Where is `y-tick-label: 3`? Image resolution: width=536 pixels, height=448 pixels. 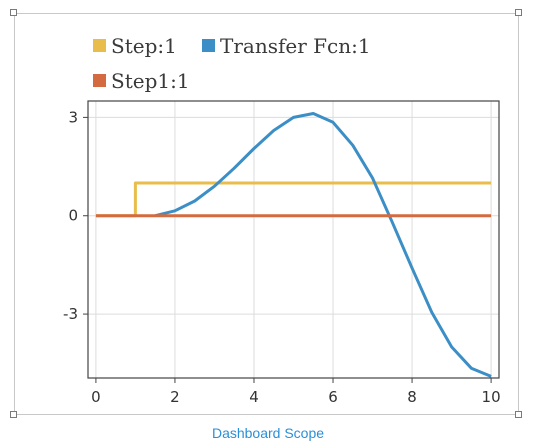
y-tick-label: 3 is located at coordinates (73, 117).